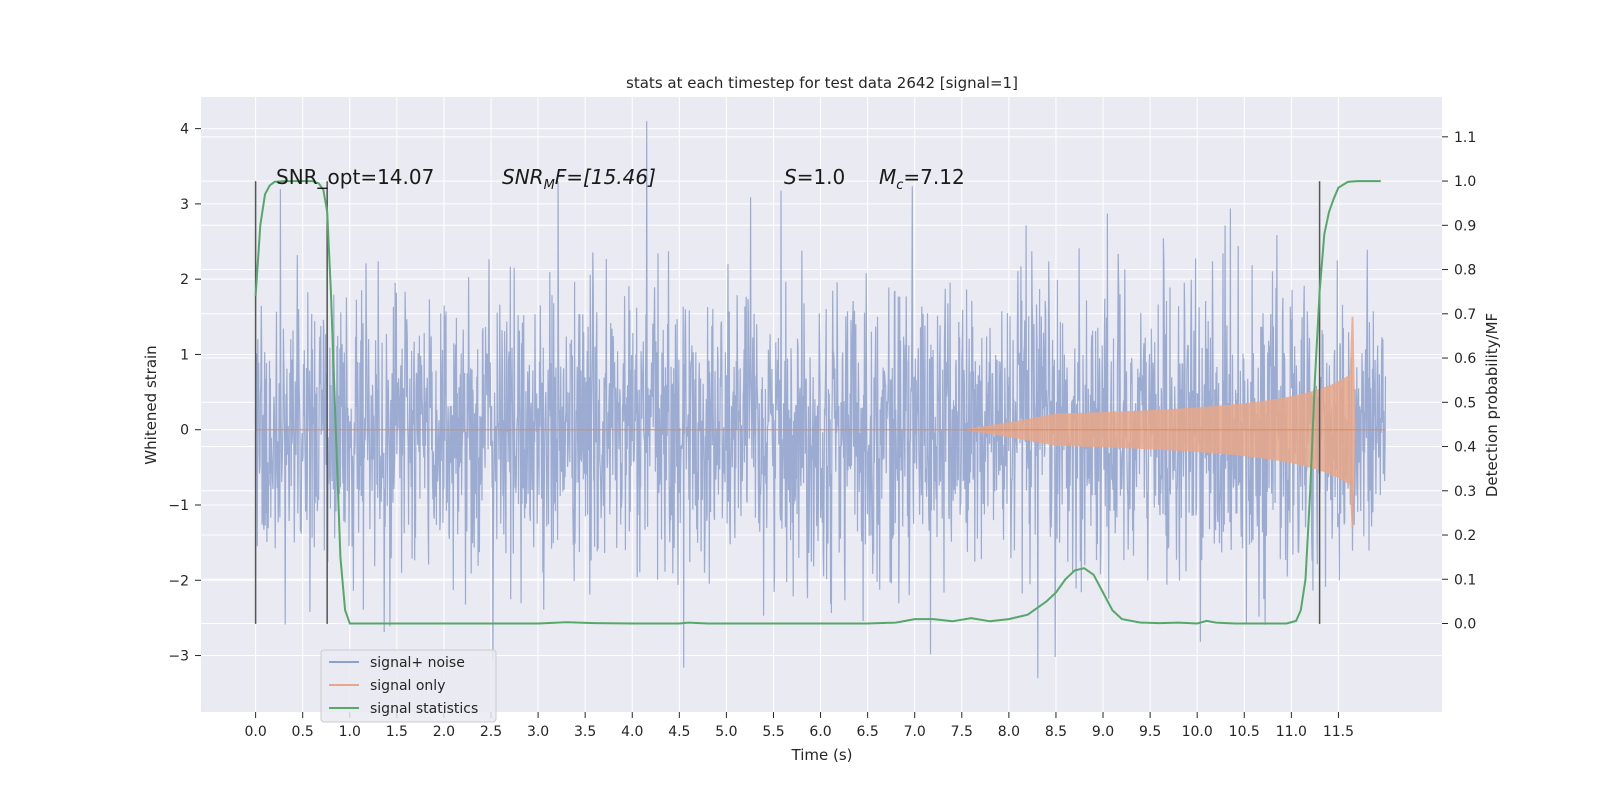  I want to click on annotation-s: S=1.0, so click(814, 177).